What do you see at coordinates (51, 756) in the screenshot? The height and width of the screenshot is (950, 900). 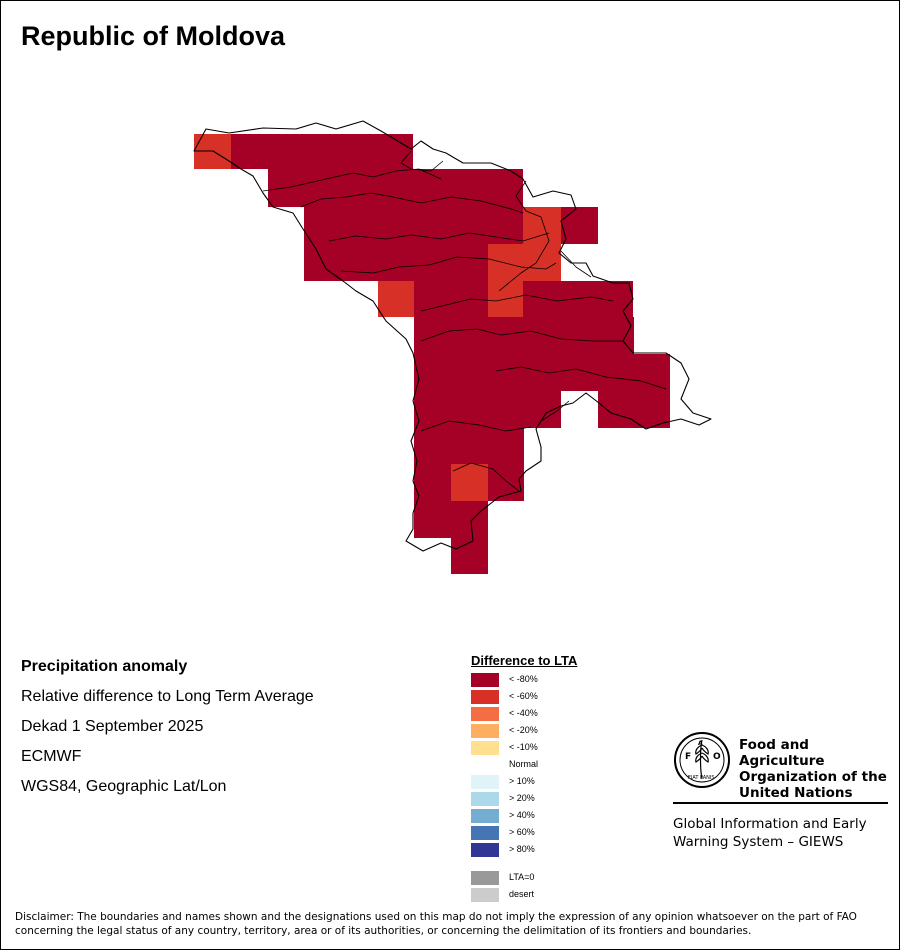 I see `info-source: ECMWF` at bounding box center [51, 756].